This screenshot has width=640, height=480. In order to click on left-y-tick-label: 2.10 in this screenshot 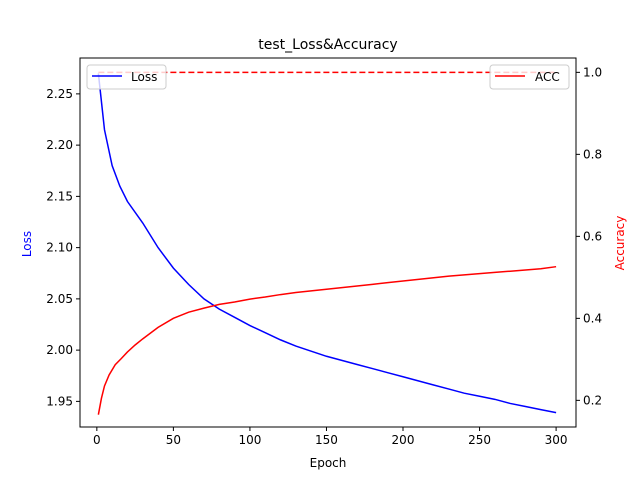, I will do `click(59, 248)`.